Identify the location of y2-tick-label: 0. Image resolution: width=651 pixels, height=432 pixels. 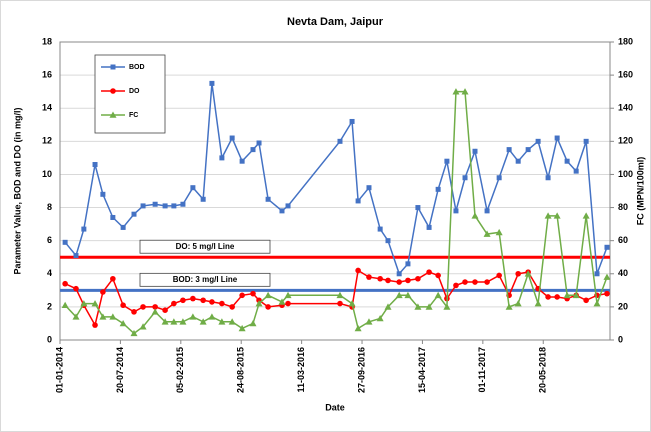
(620, 339).